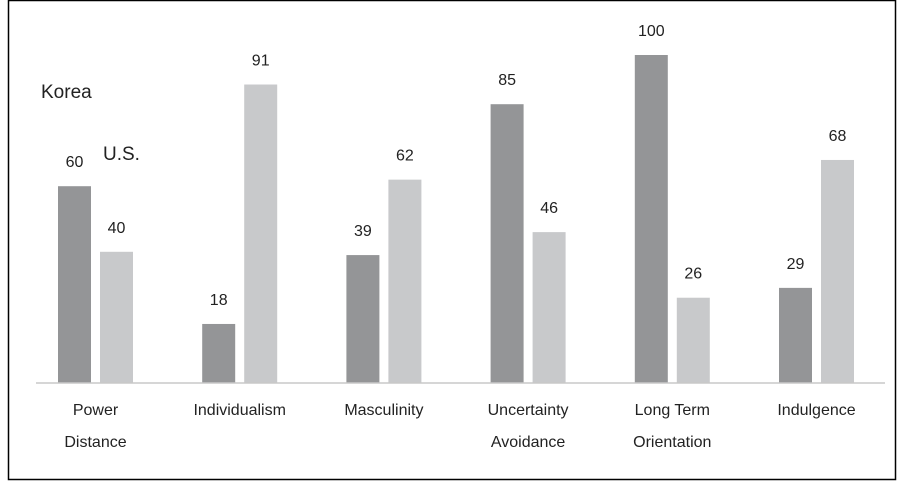 The height and width of the screenshot is (488, 897). I want to click on bar-korea-uncertainty-avoidance, so click(507, 243).